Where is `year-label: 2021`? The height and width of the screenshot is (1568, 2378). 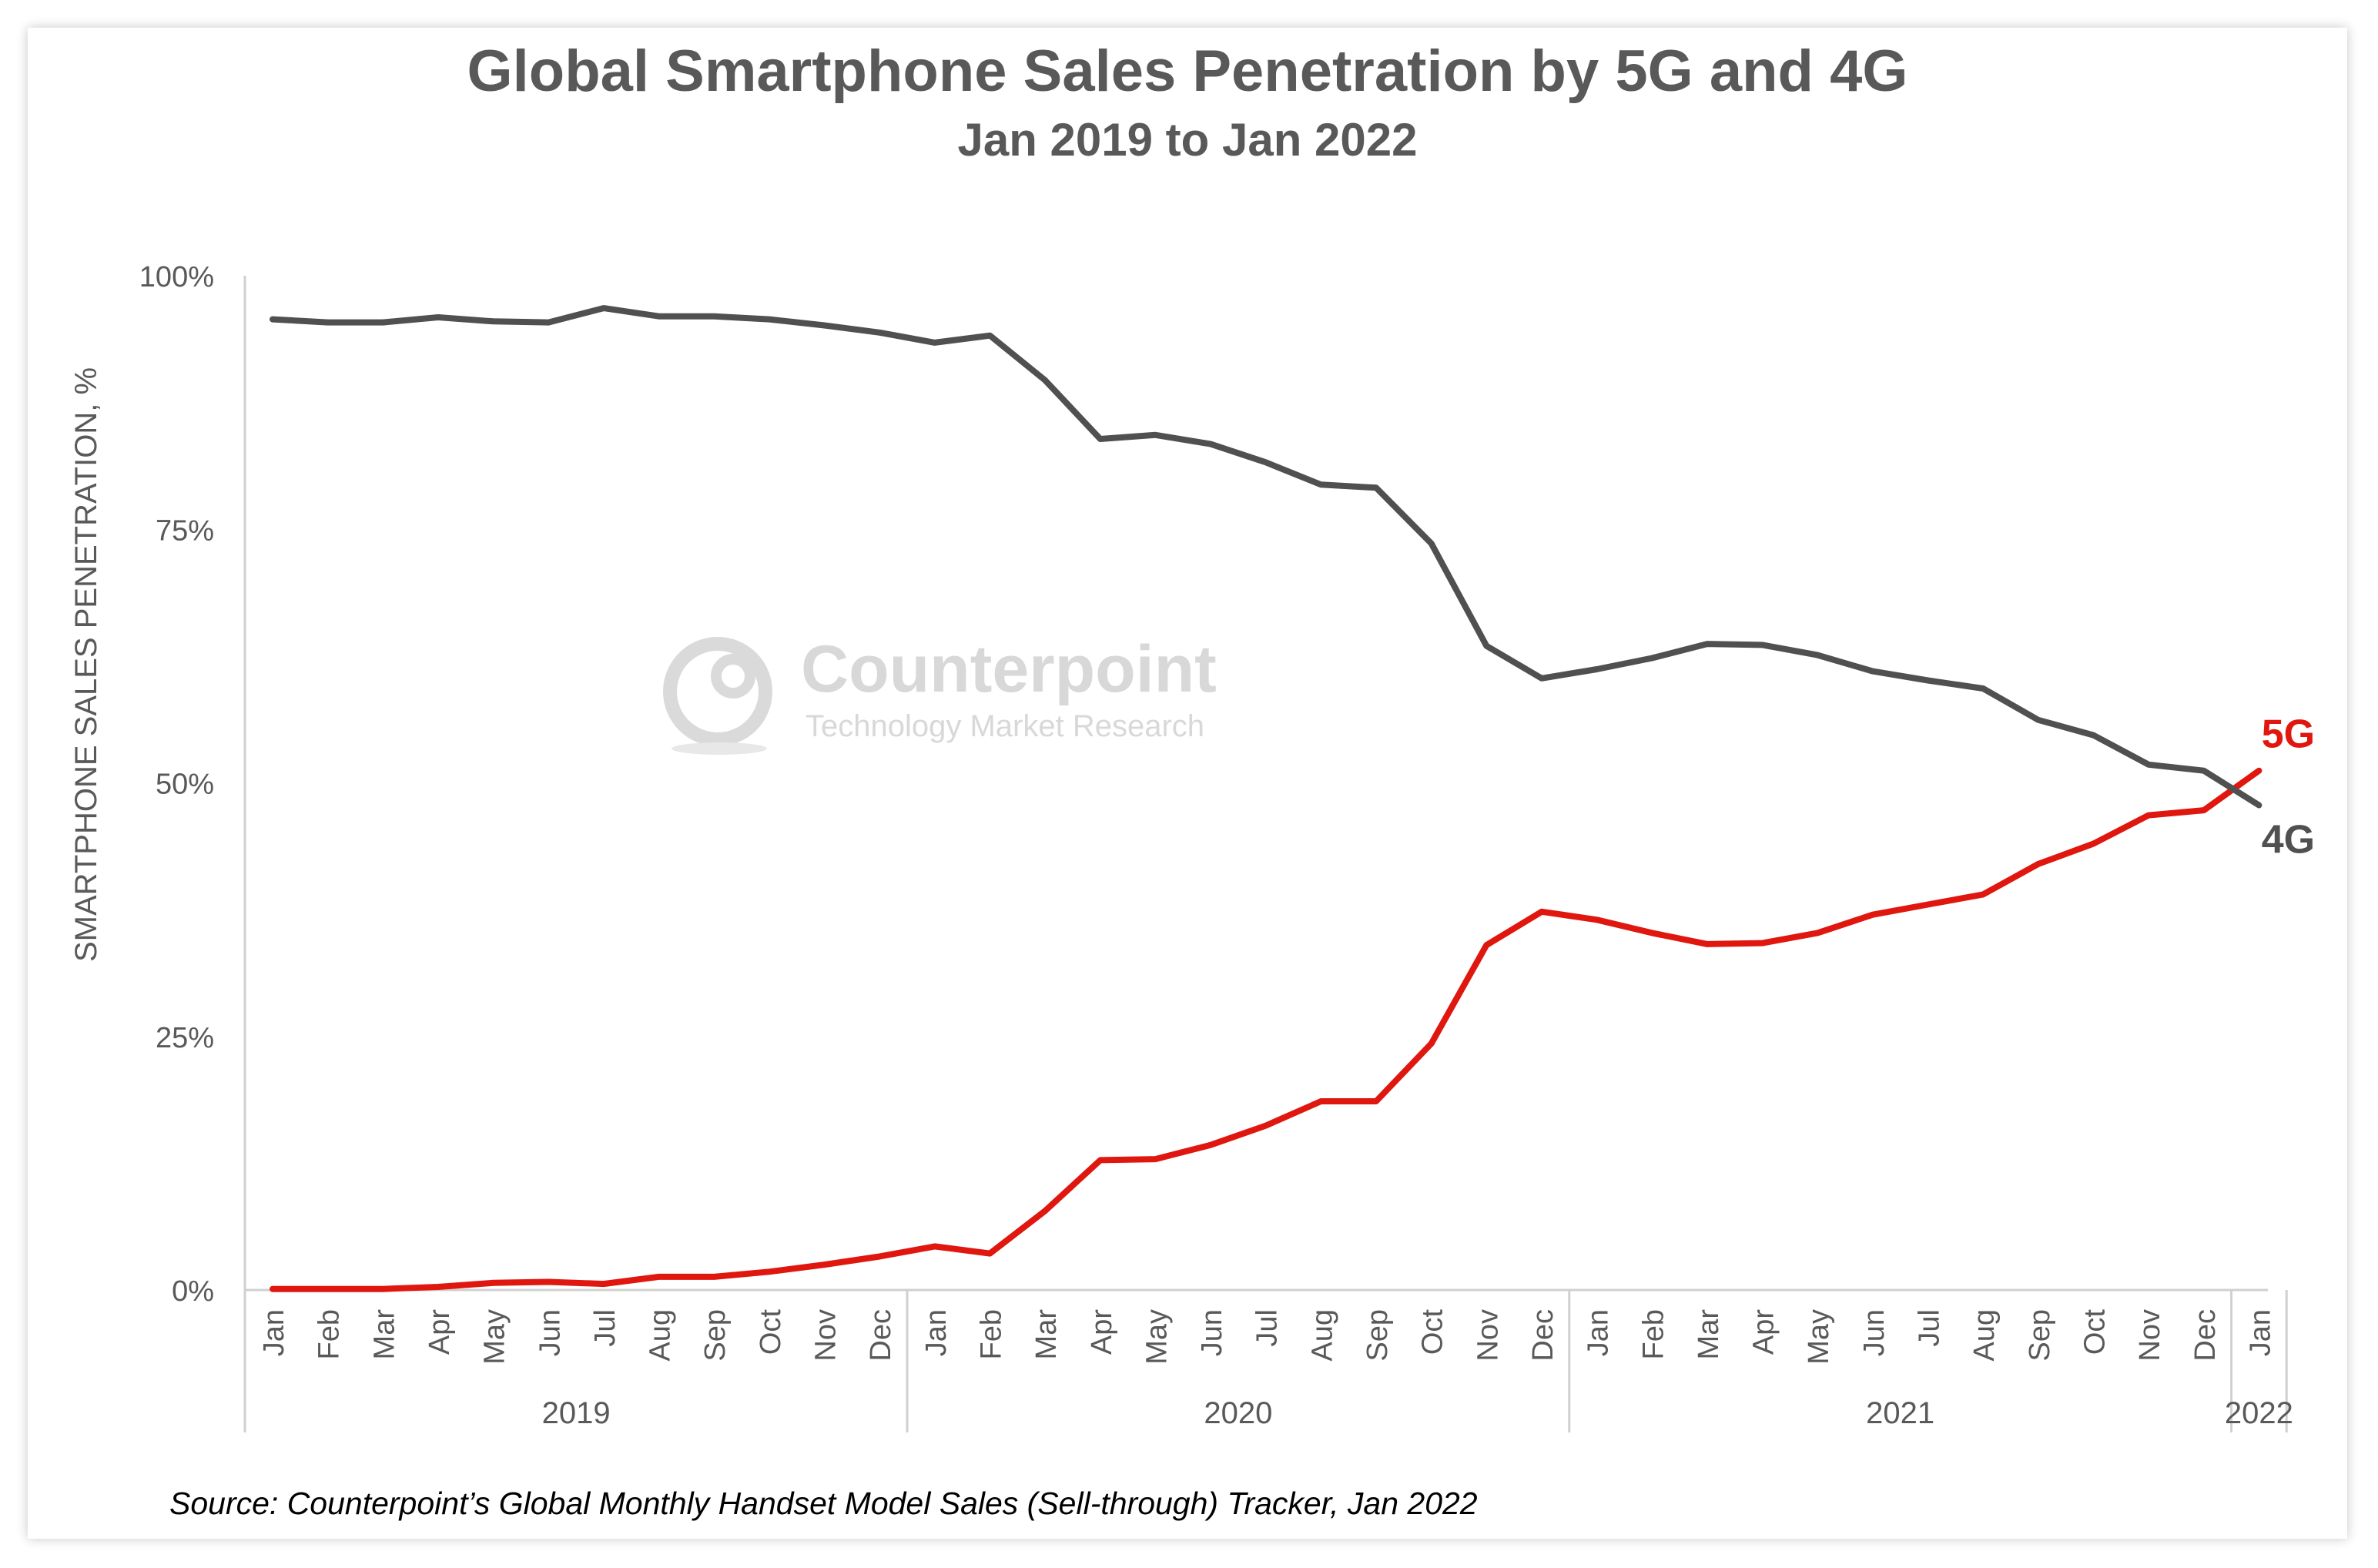 year-label: 2021 is located at coordinates (1900, 1413).